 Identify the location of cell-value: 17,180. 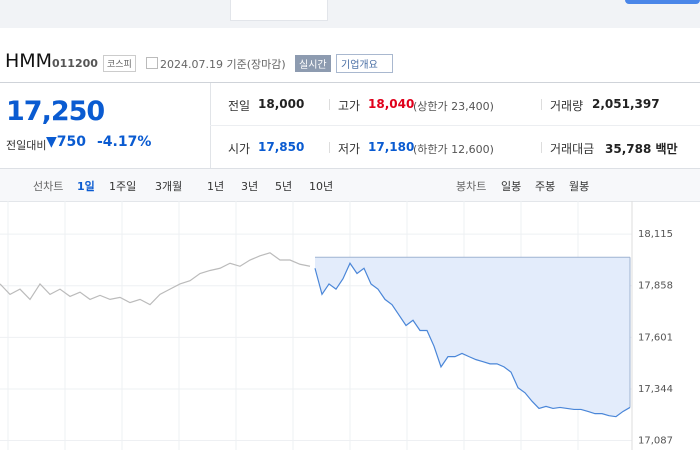
(391, 147).